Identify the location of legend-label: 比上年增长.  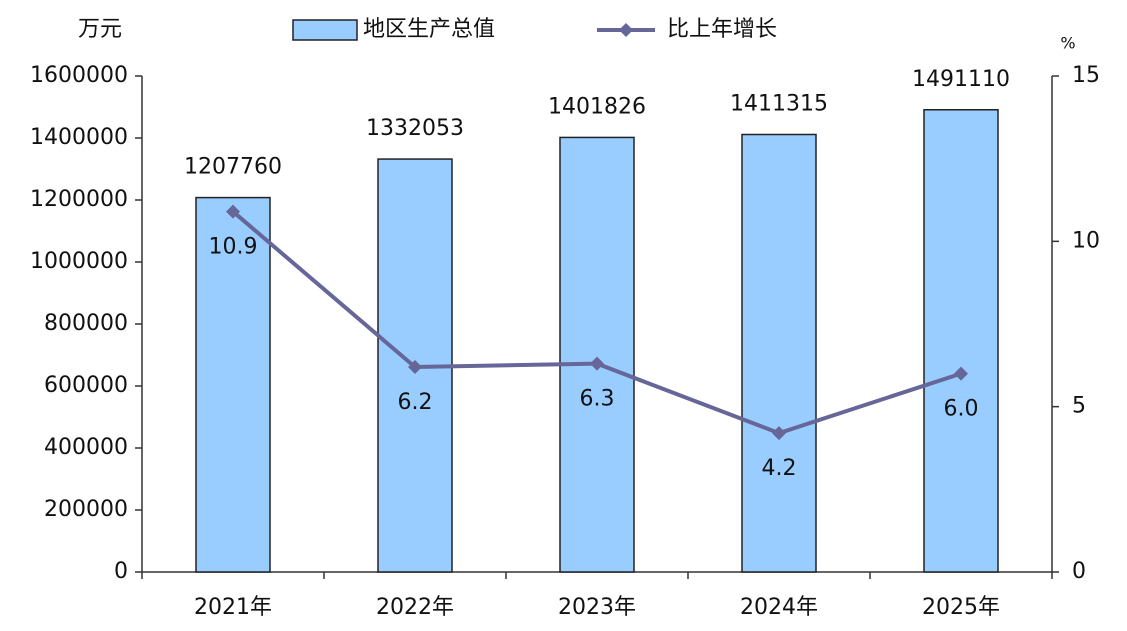
(722, 29).